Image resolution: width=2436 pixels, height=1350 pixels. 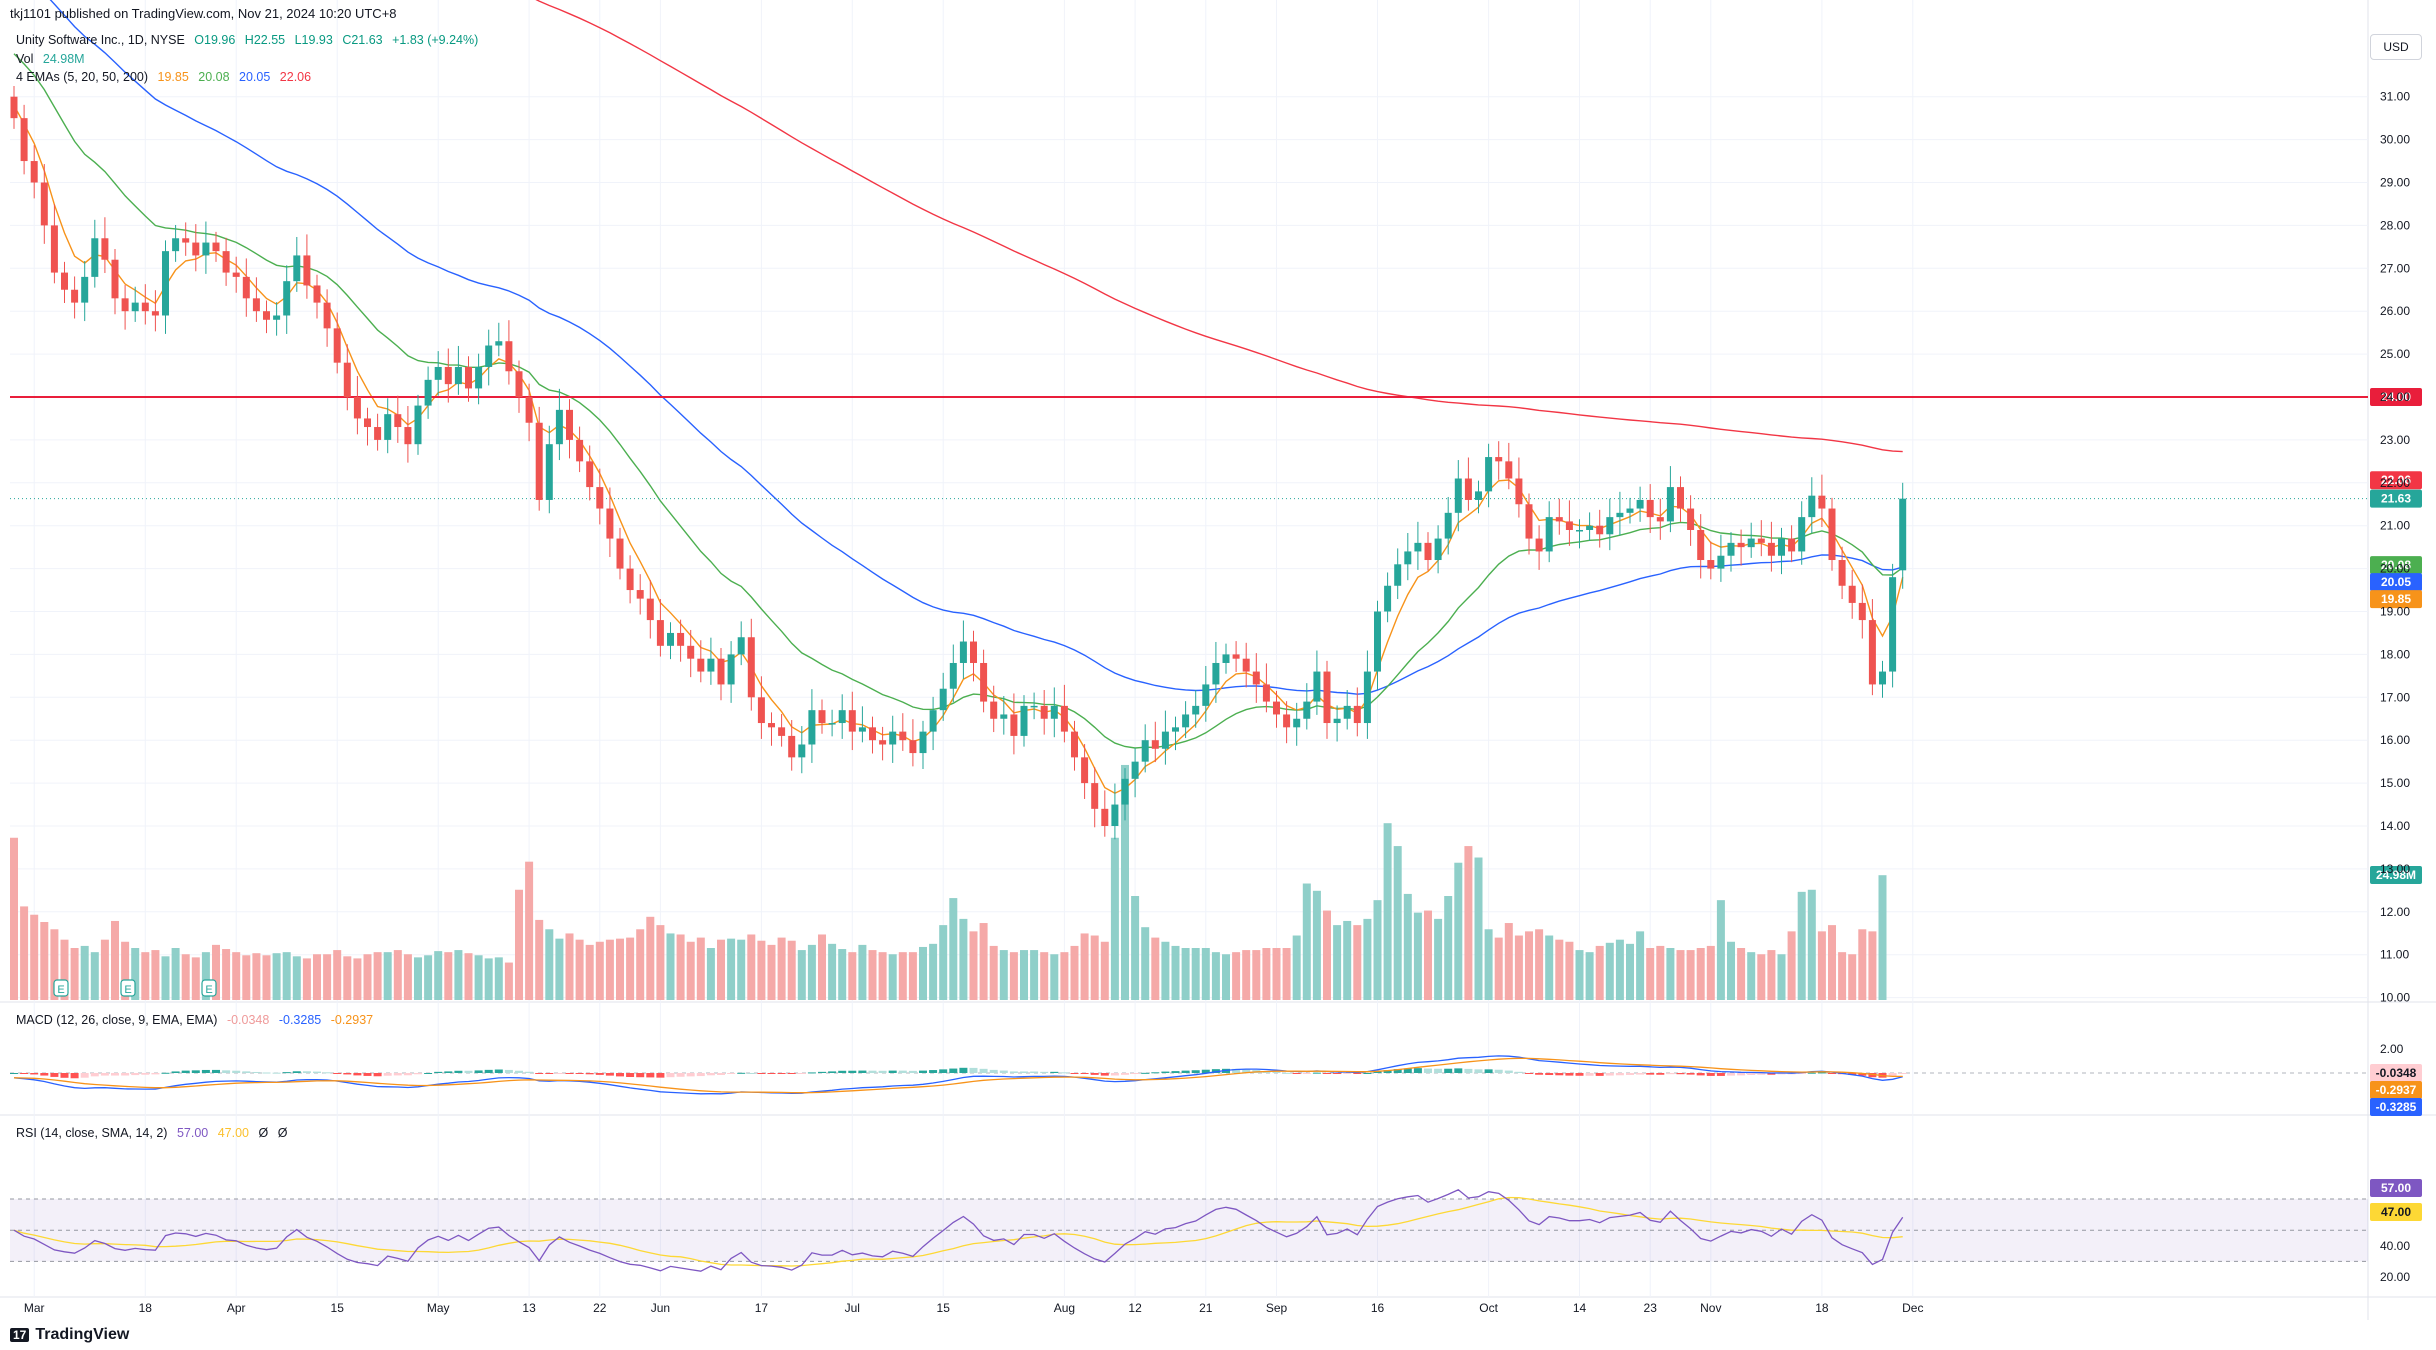 I want to click on currency-button: USD, so click(x=2396, y=47).